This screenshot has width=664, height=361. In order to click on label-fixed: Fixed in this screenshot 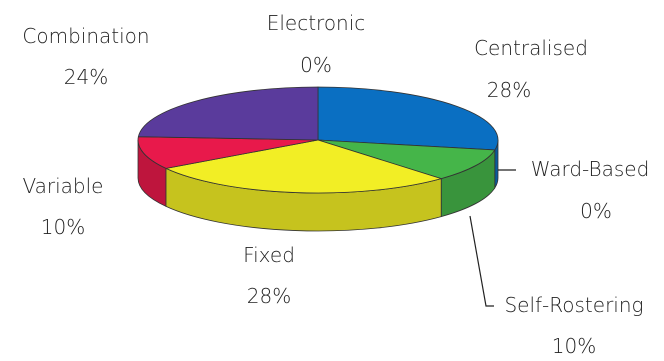, I will do `click(269, 255)`.